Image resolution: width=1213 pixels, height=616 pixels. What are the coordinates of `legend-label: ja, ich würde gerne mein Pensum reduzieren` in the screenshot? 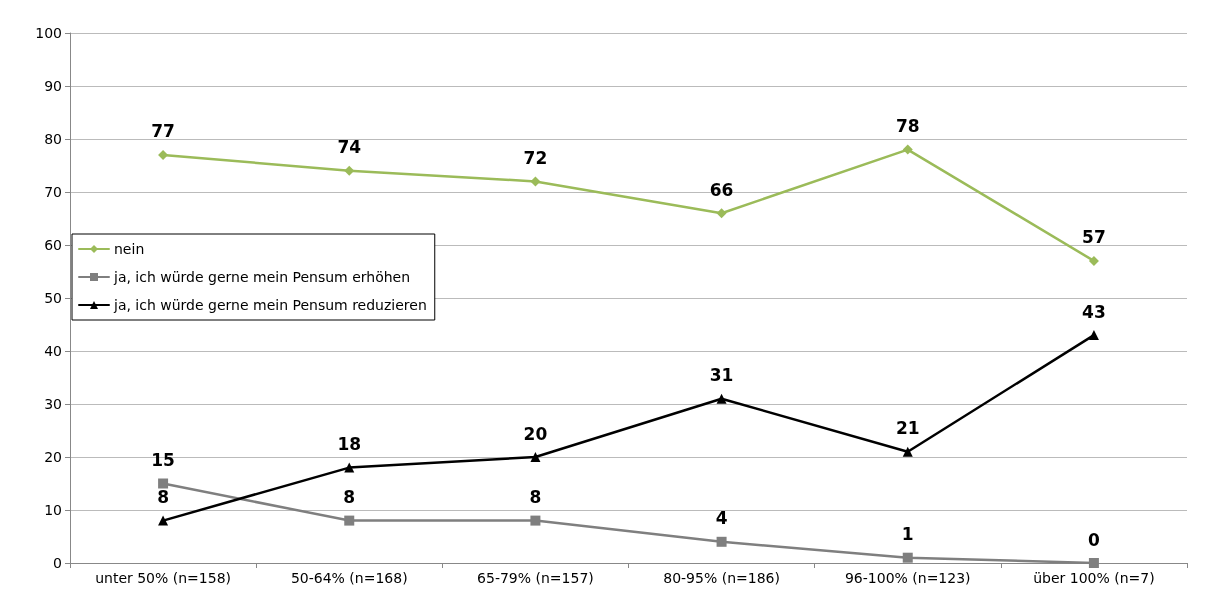 It's located at (270, 305).